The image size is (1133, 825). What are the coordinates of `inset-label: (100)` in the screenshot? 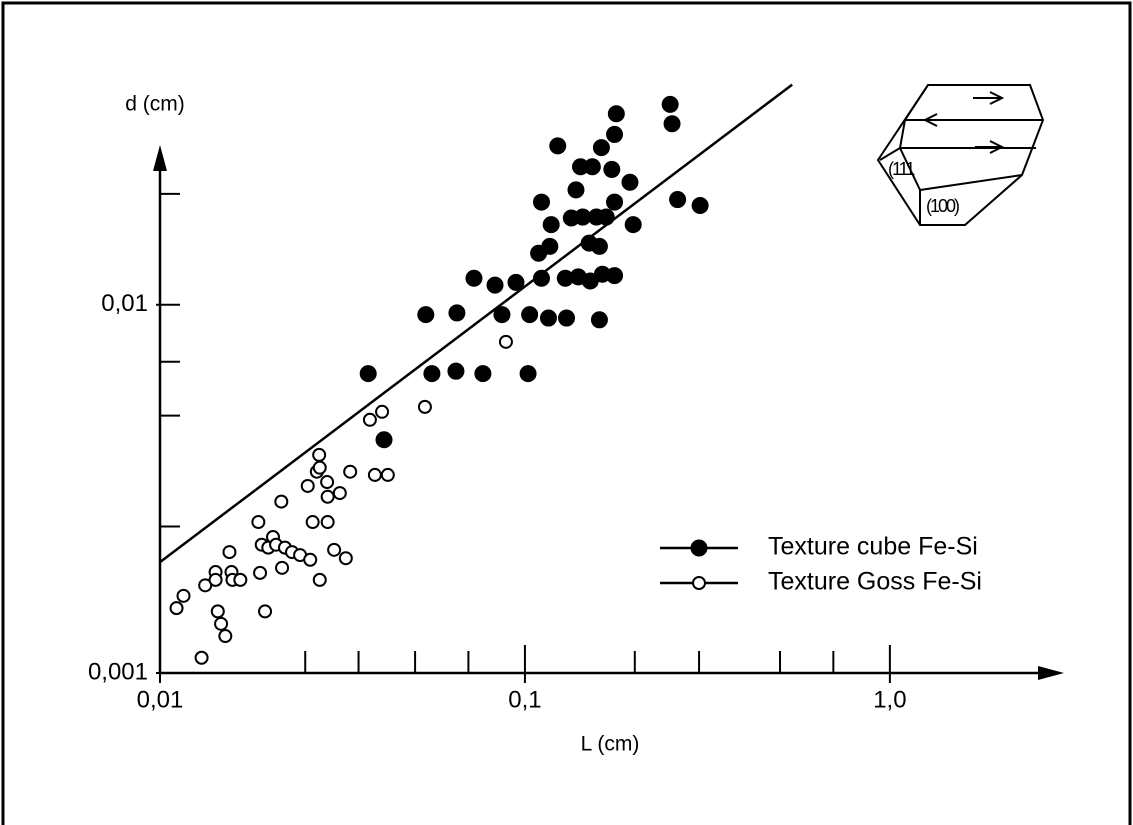 It's located at (942, 206).